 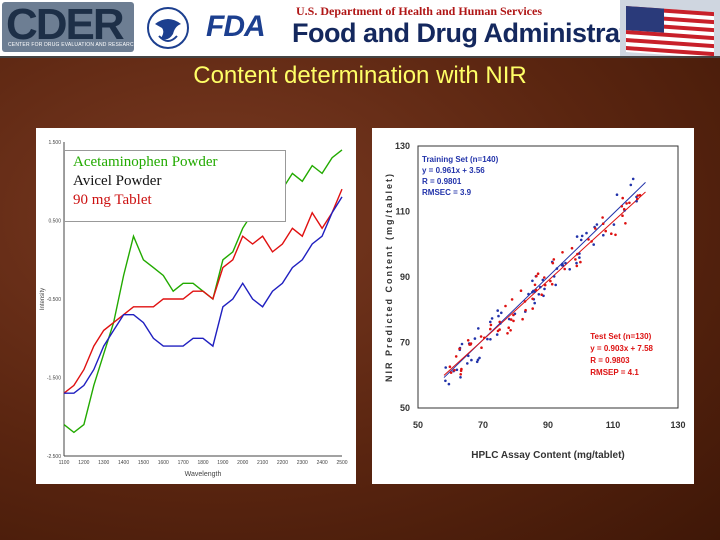 What do you see at coordinates (613, 425) in the screenshot?
I see `x-tick-label: 110` at bounding box center [613, 425].